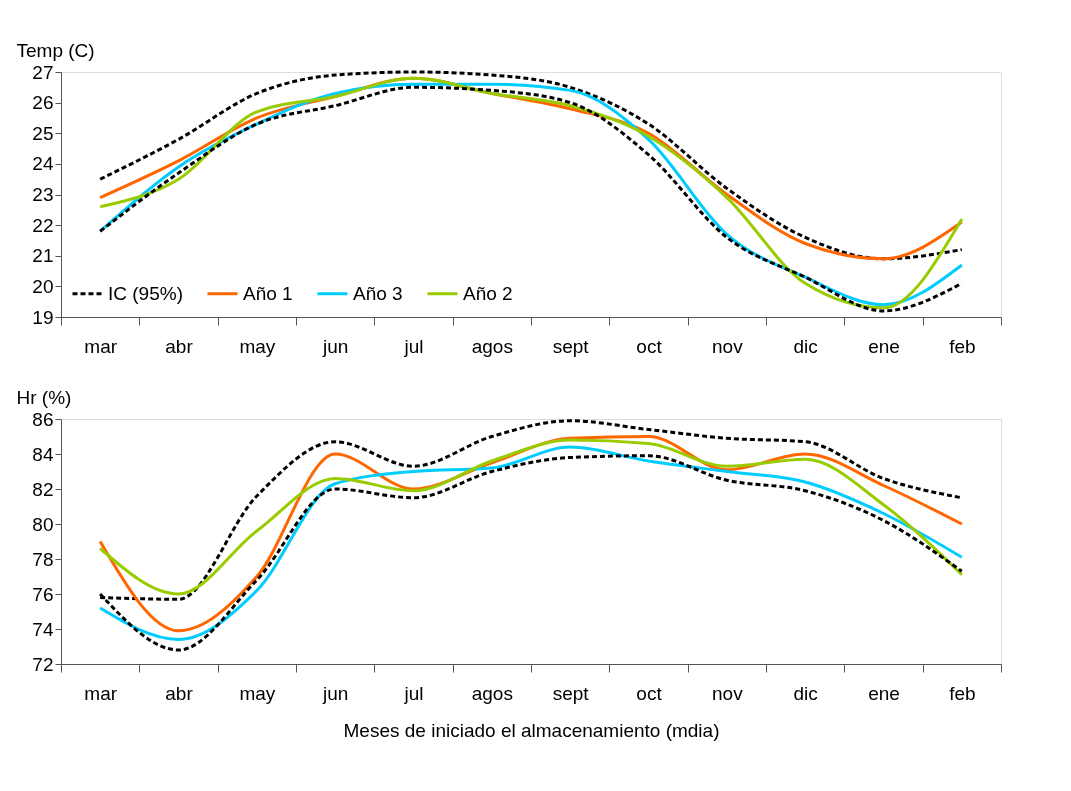  I want to click on y-tick-label: 24, so click(43, 164).